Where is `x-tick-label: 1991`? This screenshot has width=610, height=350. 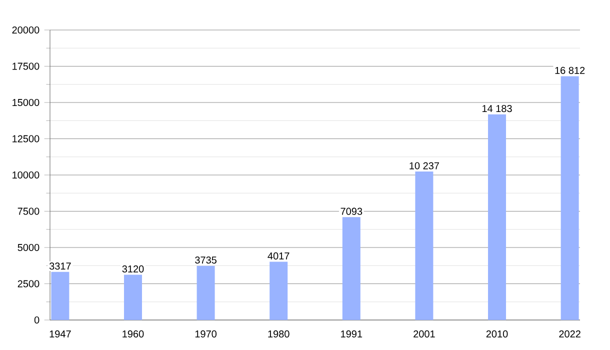 x-tick-label: 1991 is located at coordinates (351, 334).